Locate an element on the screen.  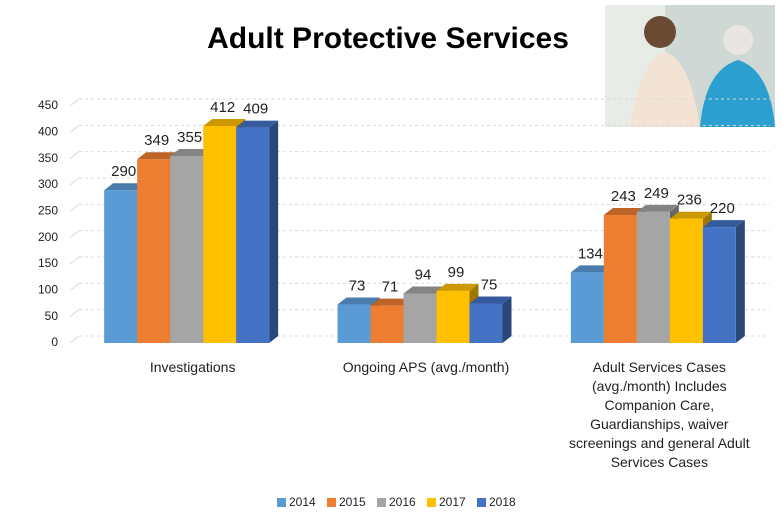
category-label: Ongoing APS (avg./month) is located at coordinates (426, 367).